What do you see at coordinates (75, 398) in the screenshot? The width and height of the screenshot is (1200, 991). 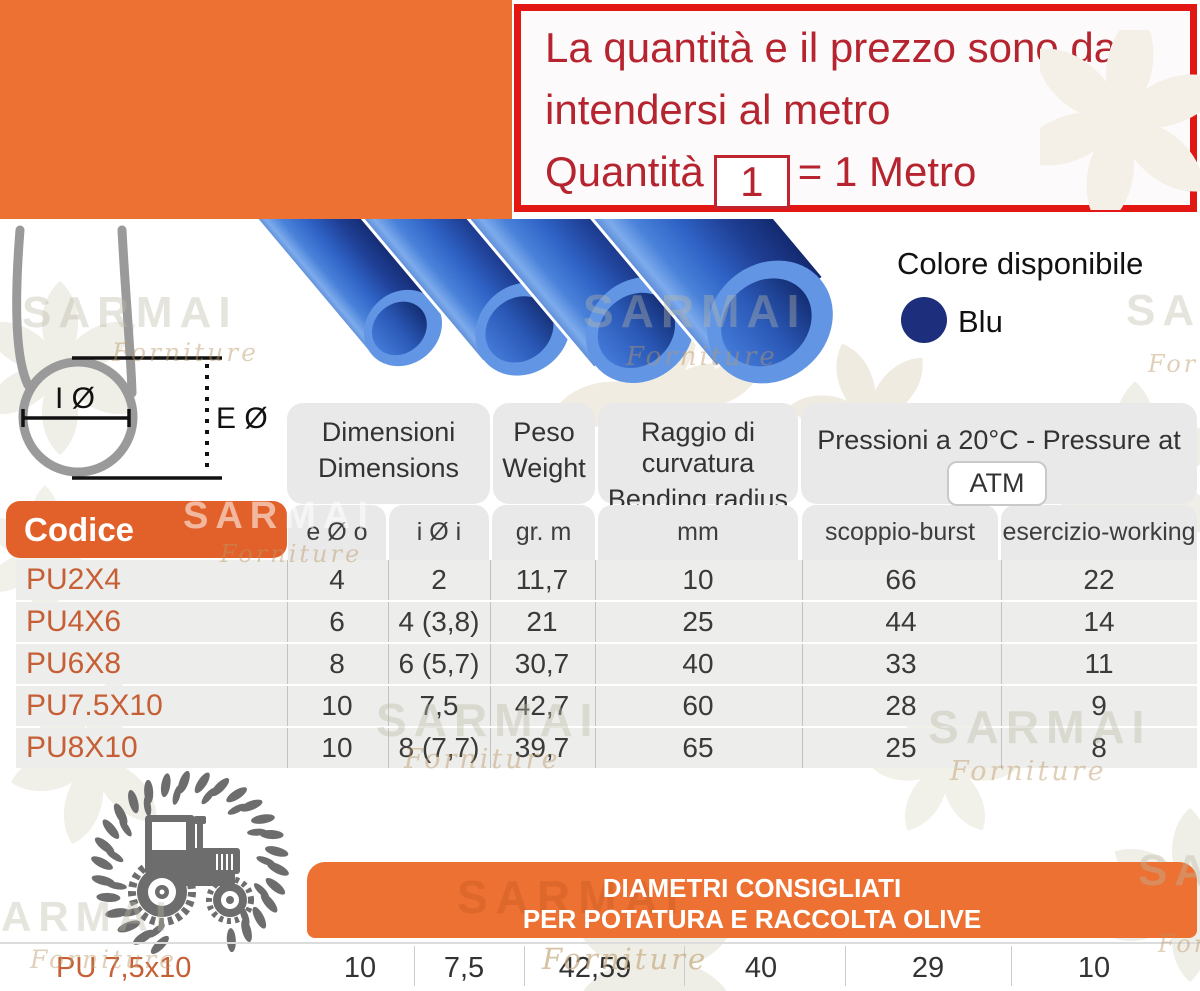 I see `inner-diameter-label: I Ø` at bounding box center [75, 398].